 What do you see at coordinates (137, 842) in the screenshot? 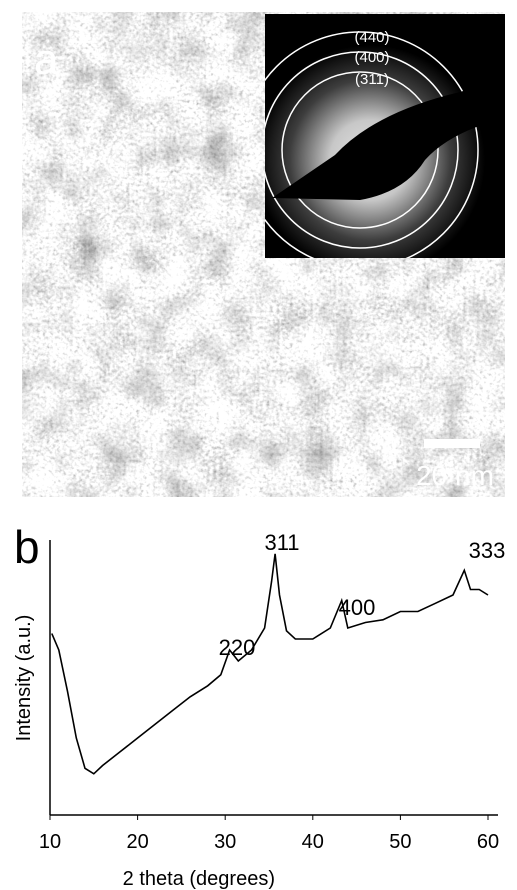
I see `x-tick-label: 20` at bounding box center [137, 842].